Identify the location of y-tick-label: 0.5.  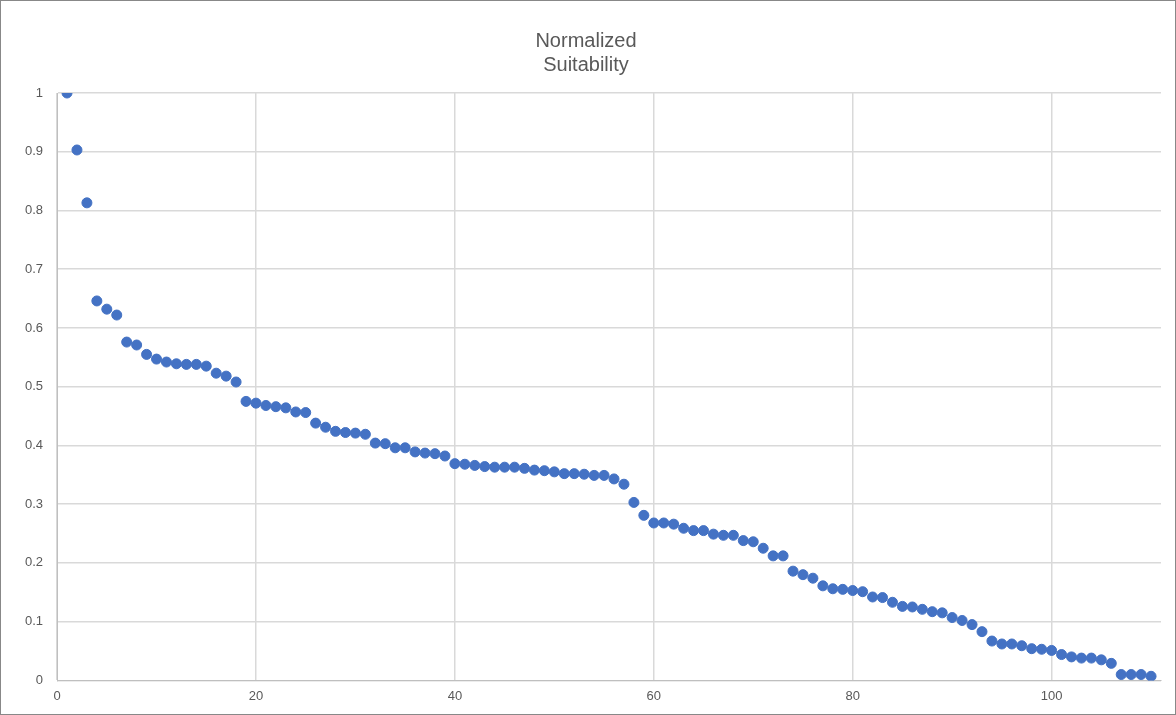
(34, 386).